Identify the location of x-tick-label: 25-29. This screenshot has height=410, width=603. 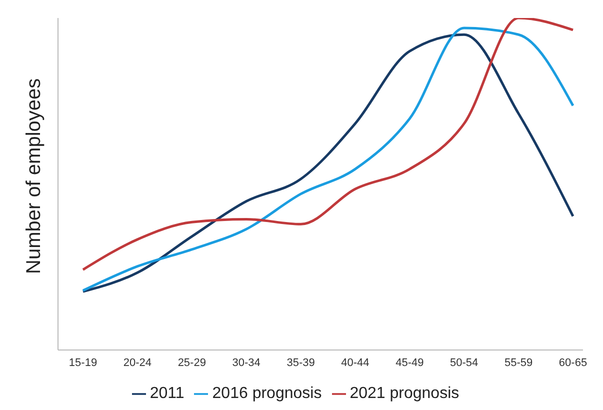
(192, 362).